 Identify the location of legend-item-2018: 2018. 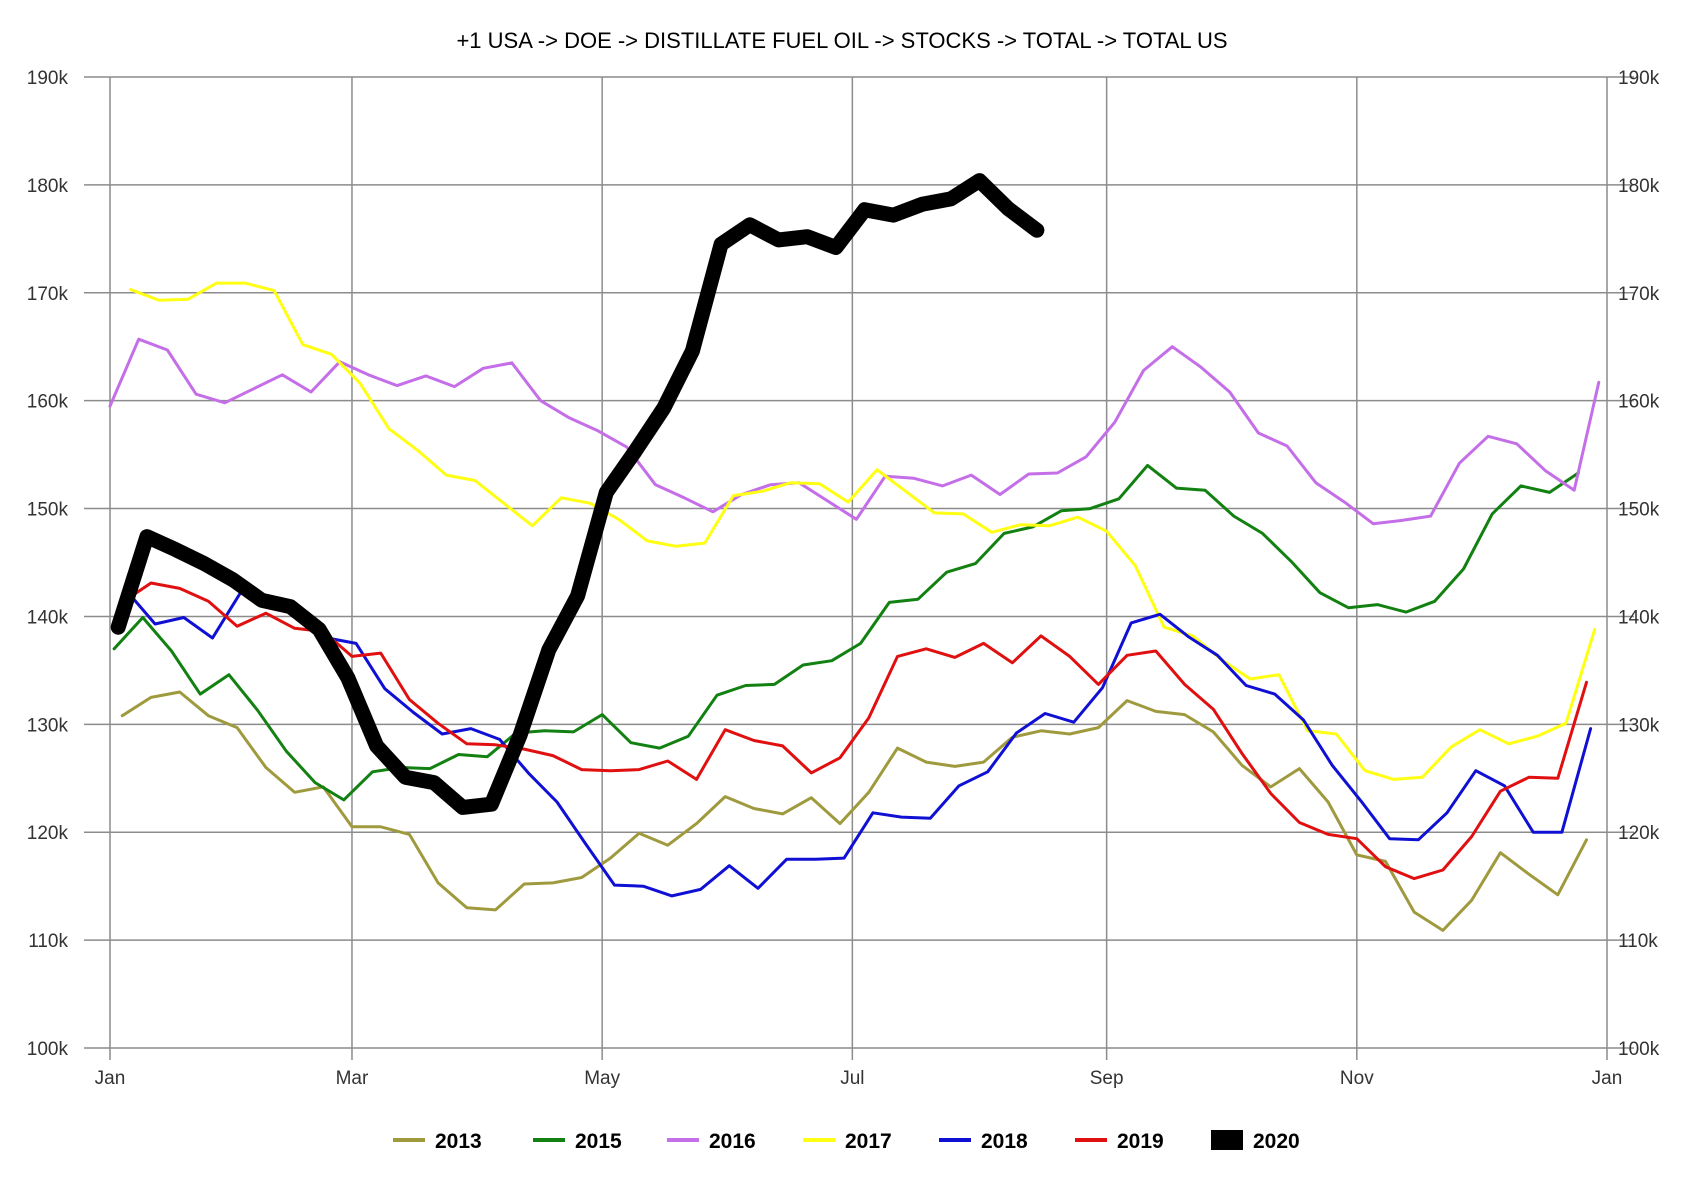
(983, 1141).